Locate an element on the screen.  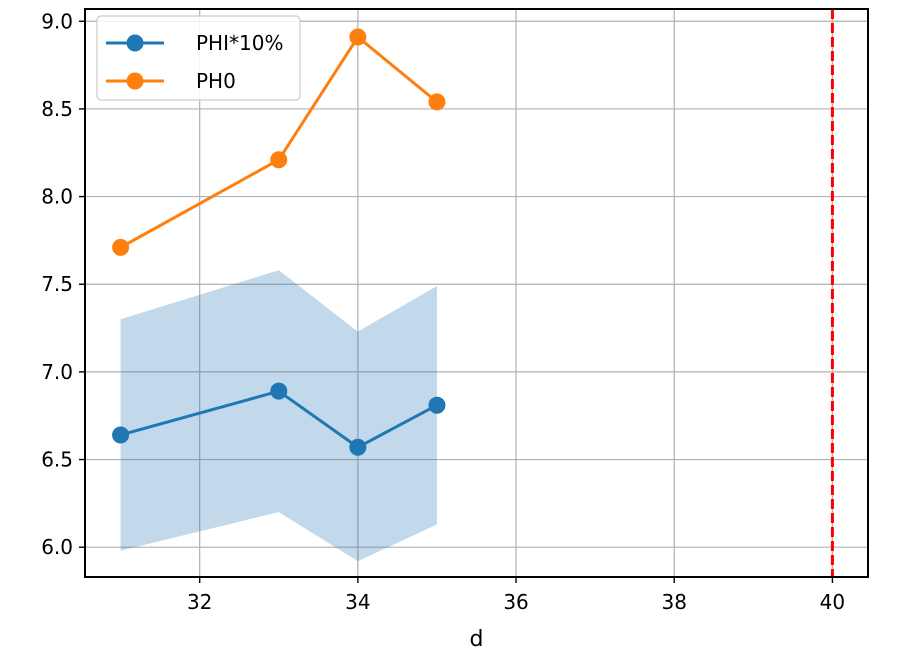
legend: PHI*10% PH0 is located at coordinates (198, 58).